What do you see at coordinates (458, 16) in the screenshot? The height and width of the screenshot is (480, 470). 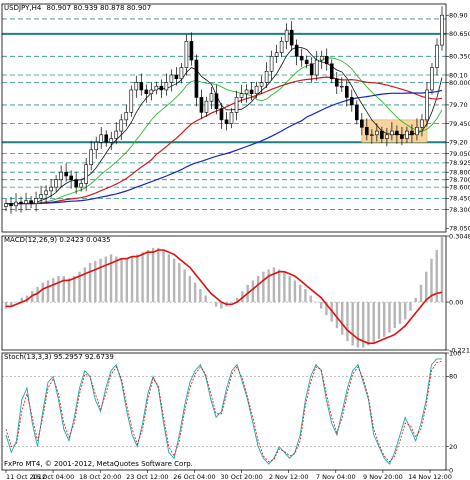 I see `y-tick-label: 80.90` at bounding box center [458, 16].